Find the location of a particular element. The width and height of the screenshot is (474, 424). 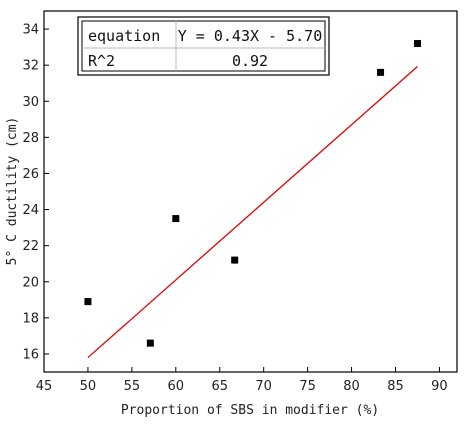

r2-label: R^2 is located at coordinates (101, 61).